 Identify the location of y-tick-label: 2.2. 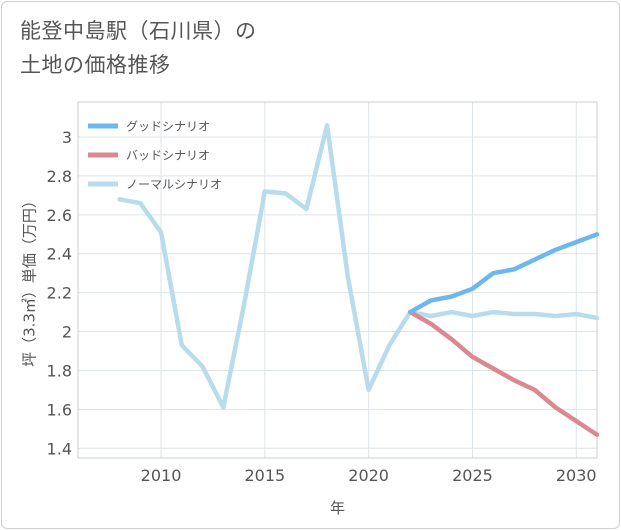
(59, 293).